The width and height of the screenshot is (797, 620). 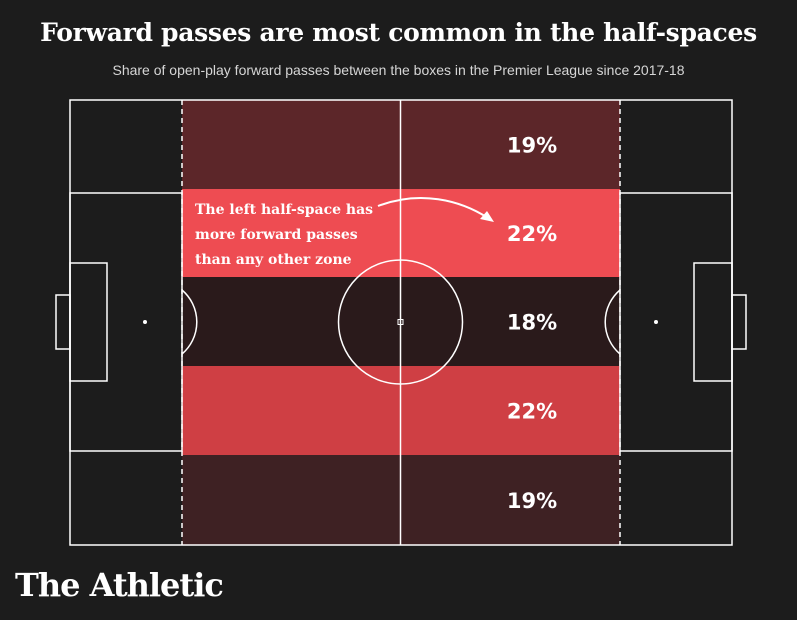 What do you see at coordinates (88, 322) in the screenshot?
I see `left-six-yard-box` at bounding box center [88, 322].